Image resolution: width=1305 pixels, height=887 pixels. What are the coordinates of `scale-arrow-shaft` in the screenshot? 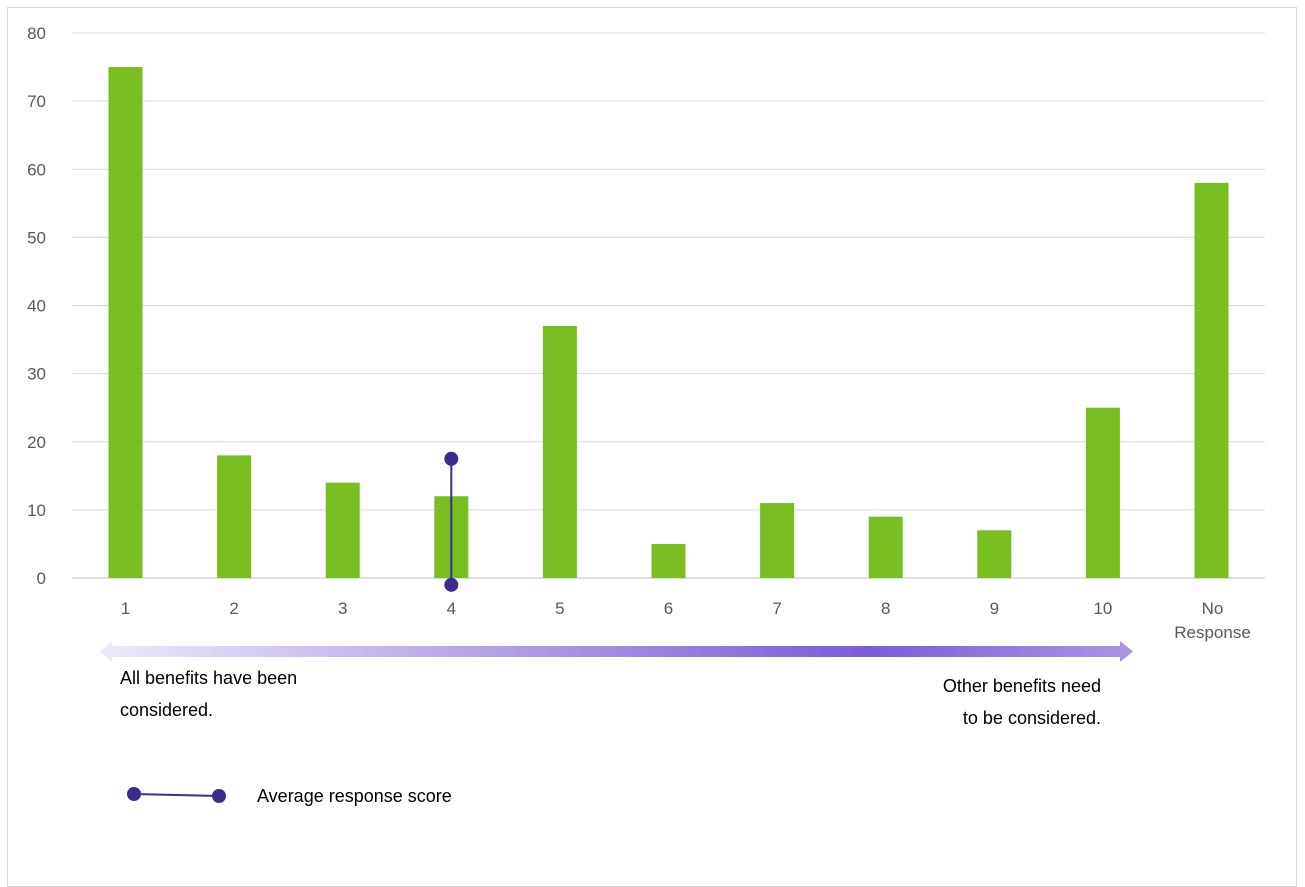 It's located at (614, 651).